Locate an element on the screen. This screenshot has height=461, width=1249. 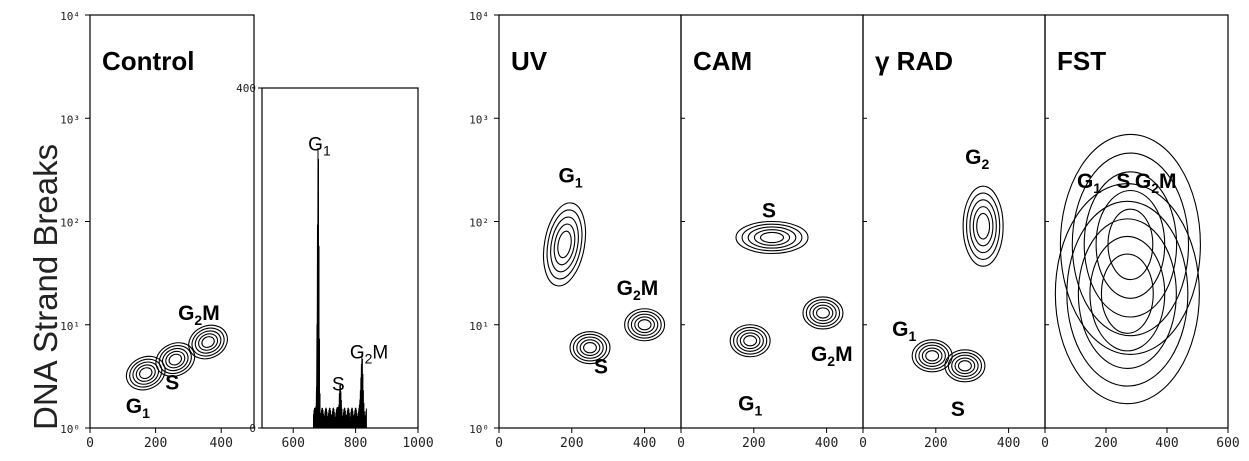
panel-4: CAM 0 200 400 S G1 G2M is located at coordinates (770, 232).